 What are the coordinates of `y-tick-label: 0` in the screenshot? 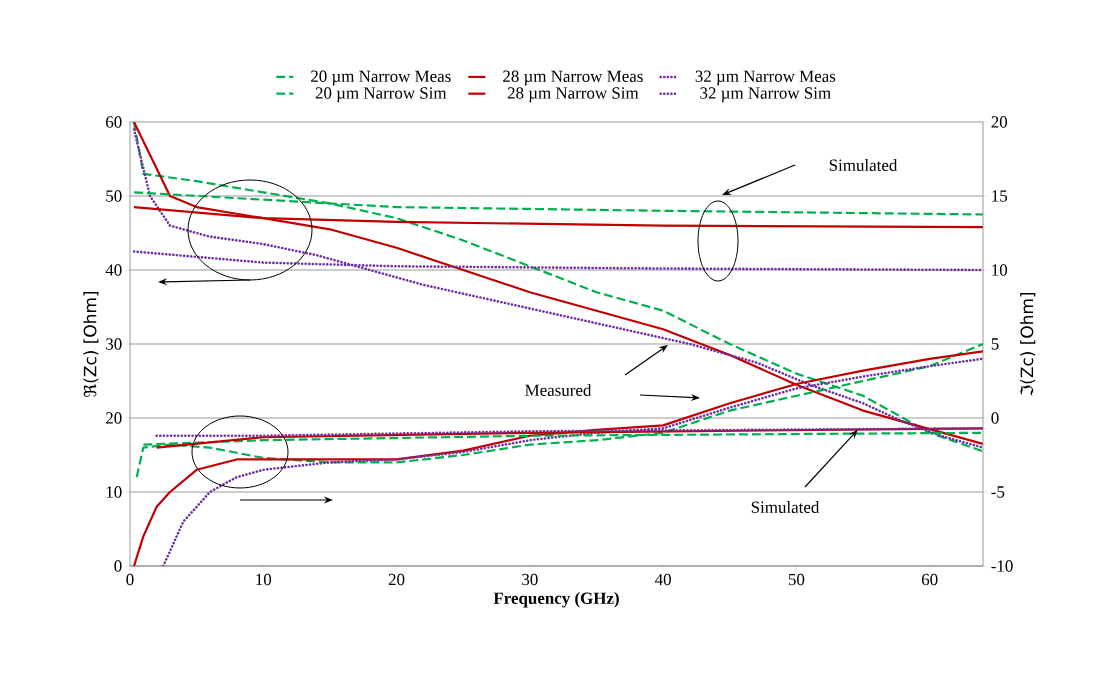 It's located at (118, 566).